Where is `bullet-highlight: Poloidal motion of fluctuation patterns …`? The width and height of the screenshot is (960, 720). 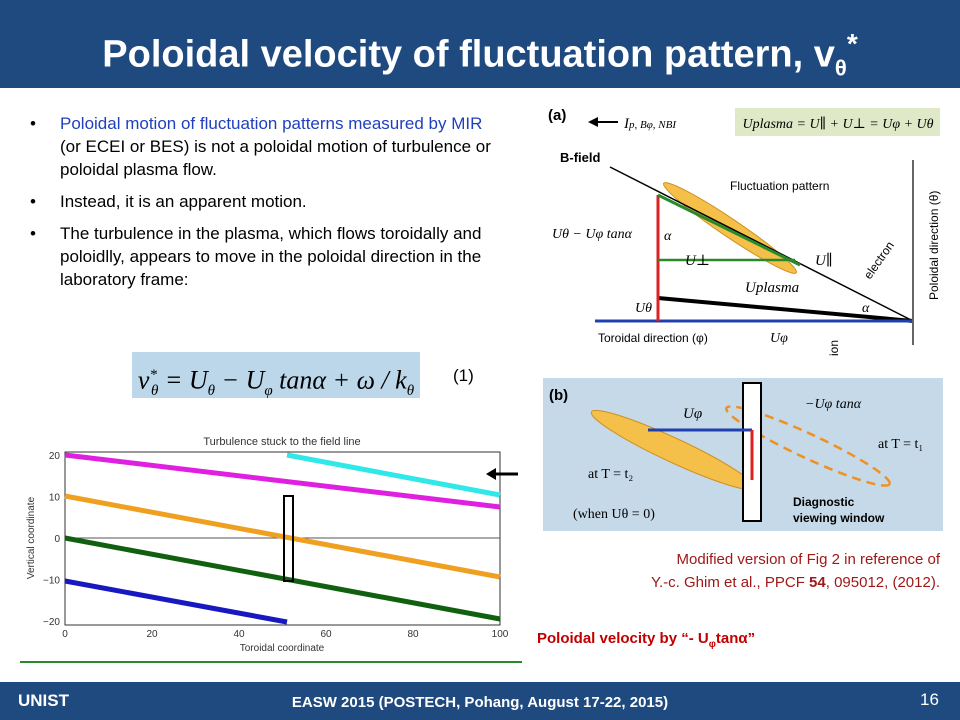
bullet-highlight: Poloidal motion of fluctuation patterns … is located at coordinates (271, 123).